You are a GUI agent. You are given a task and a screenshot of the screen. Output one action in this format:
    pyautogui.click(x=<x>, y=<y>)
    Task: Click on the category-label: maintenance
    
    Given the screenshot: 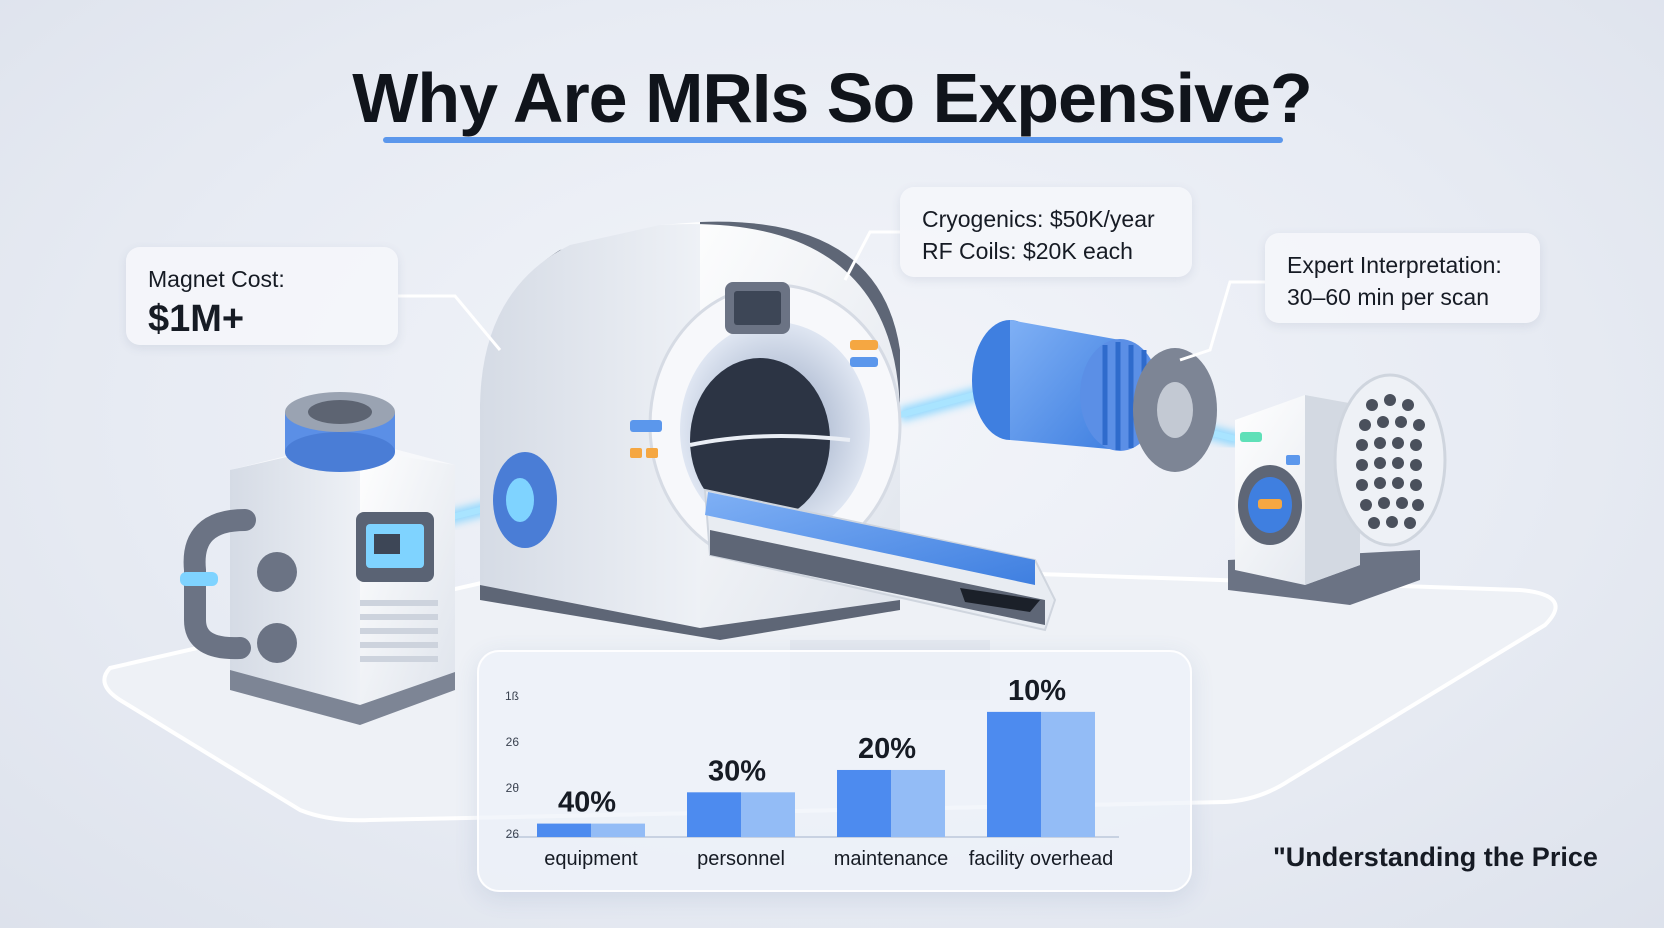 What is the action you would take?
    pyautogui.click(x=891, y=859)
    